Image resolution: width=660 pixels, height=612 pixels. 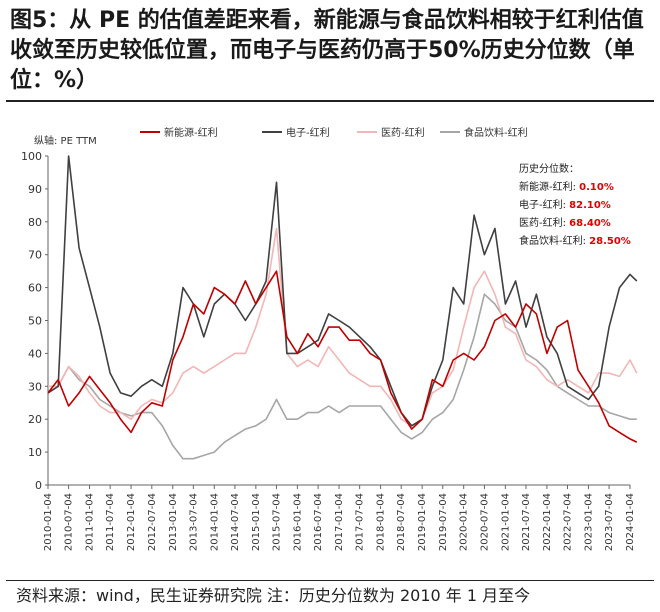 I want to click on x-tick-label: 2011-07-04, so click(x=110, y=522).